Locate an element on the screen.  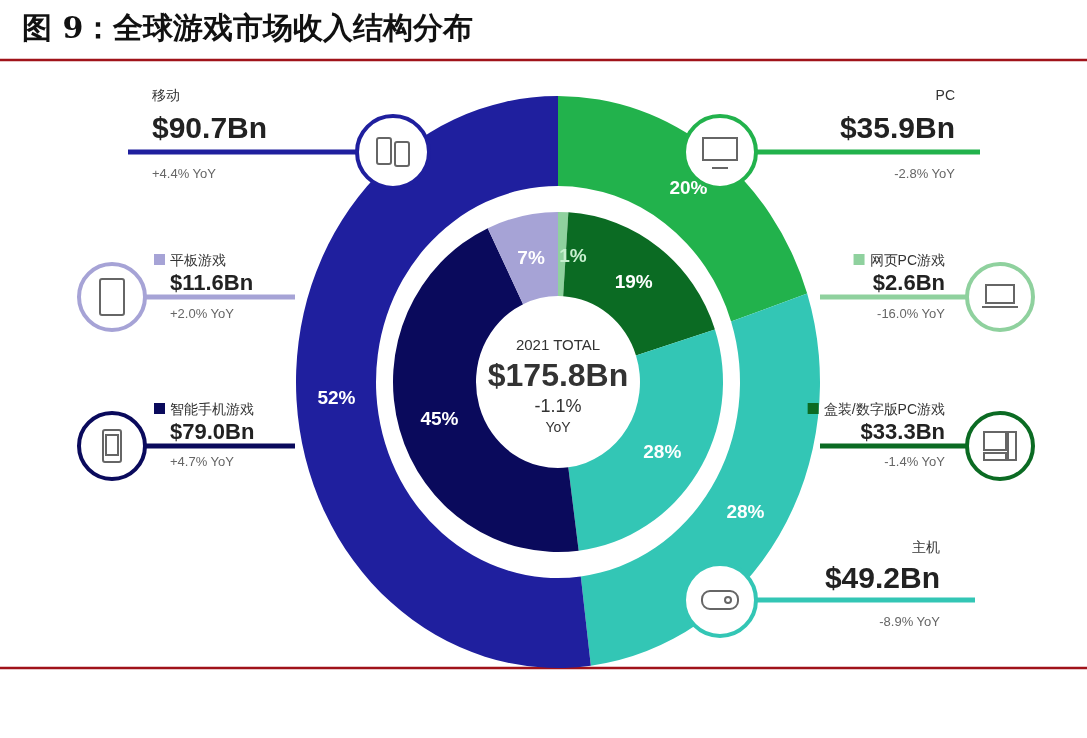
text: +4.7% YoY is located at coordinates (202, 461).